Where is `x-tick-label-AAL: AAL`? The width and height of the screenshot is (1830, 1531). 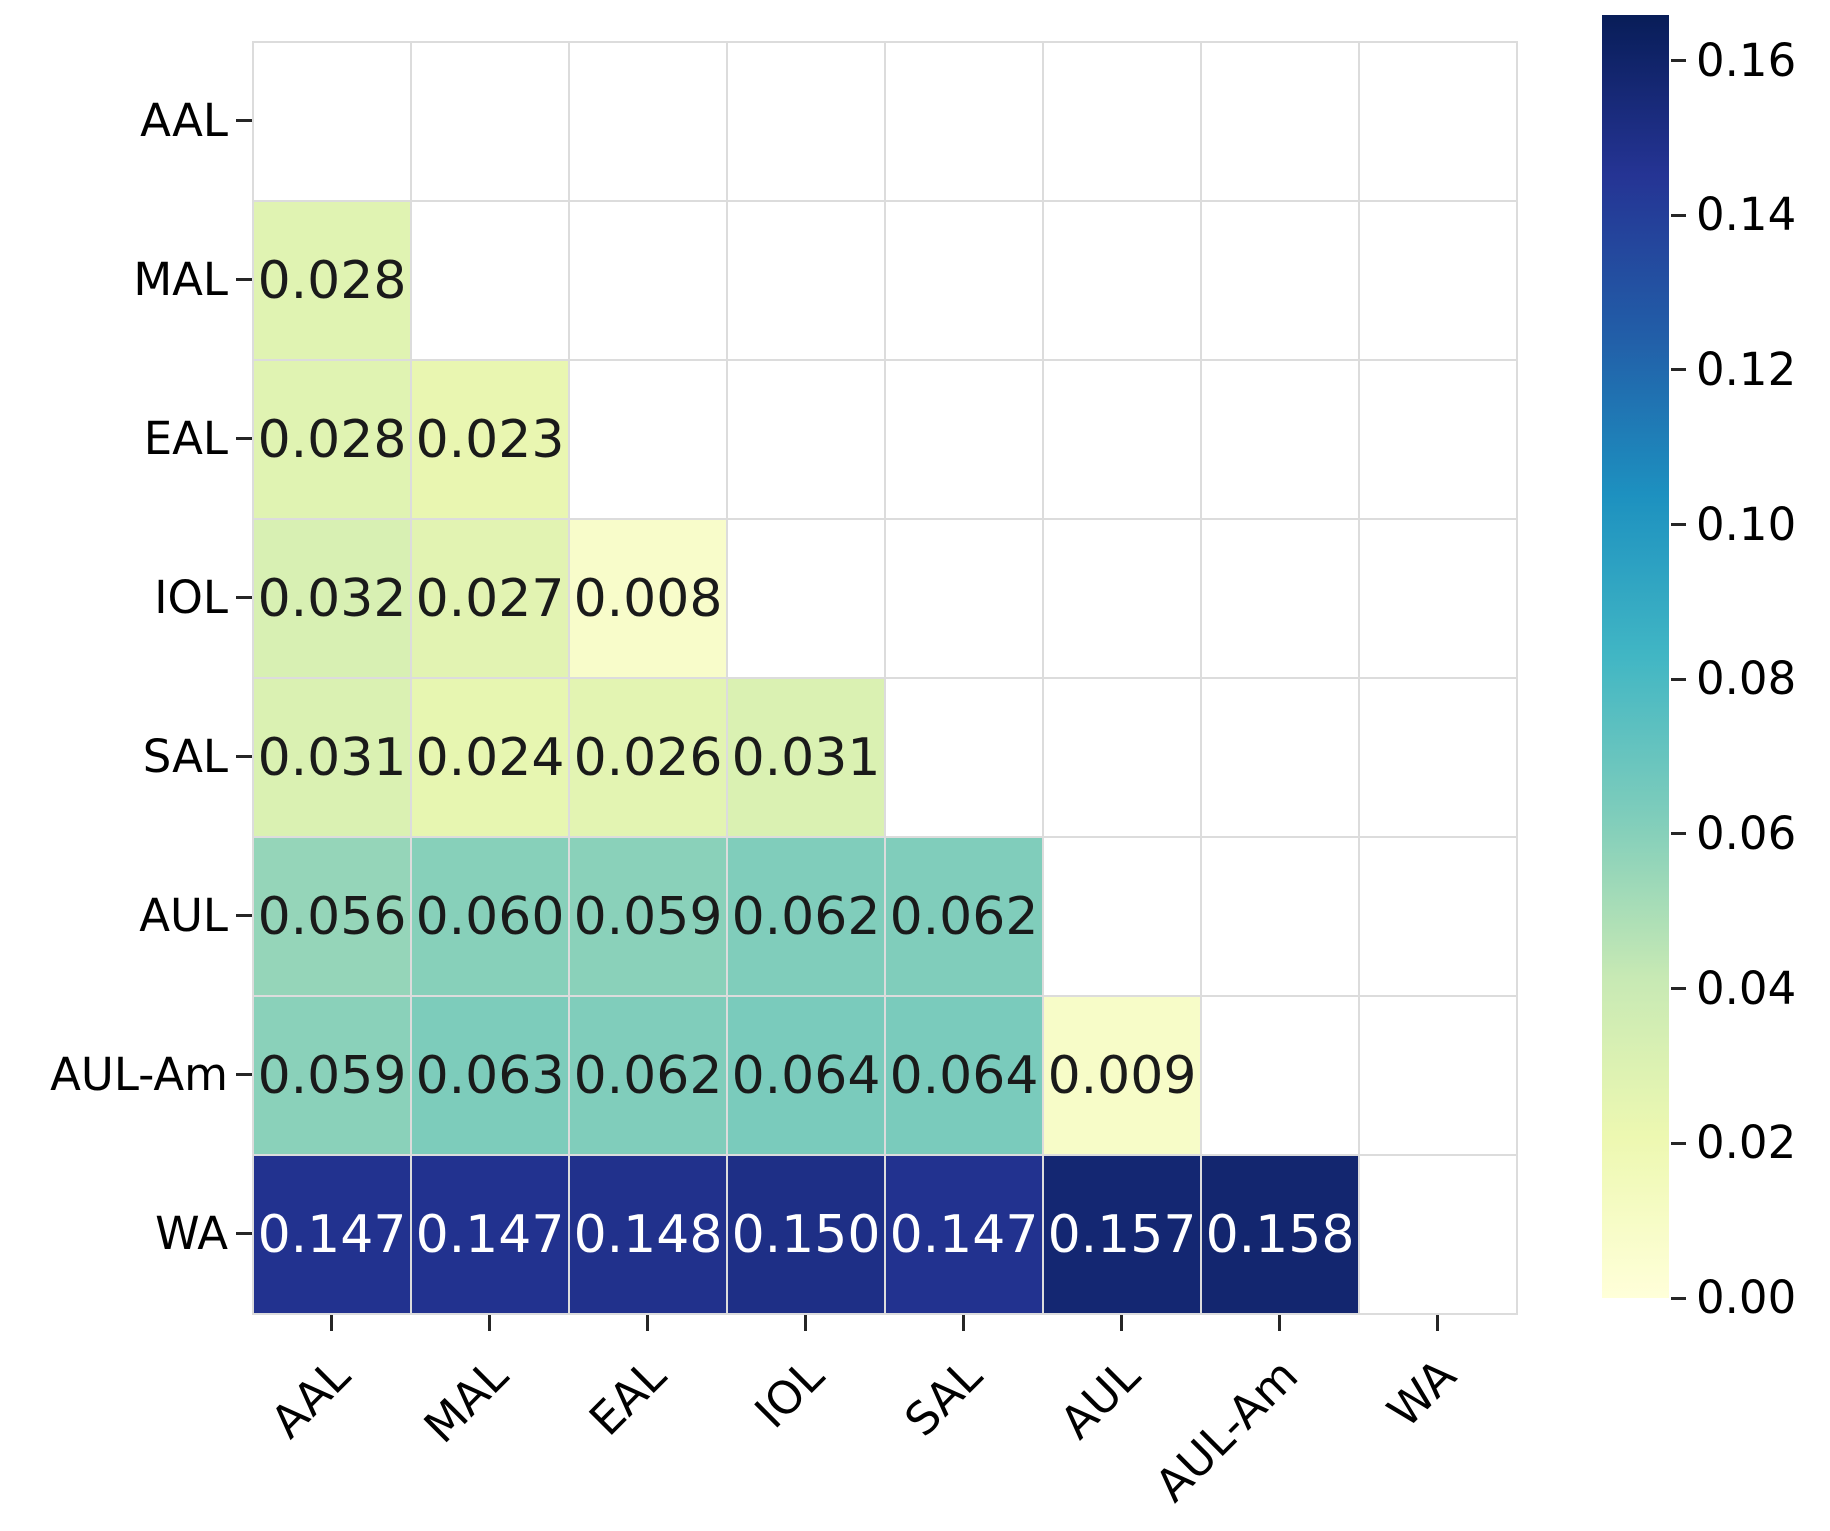
x-tick-label-AAL: AAL is located at coordinates (310, 1398).